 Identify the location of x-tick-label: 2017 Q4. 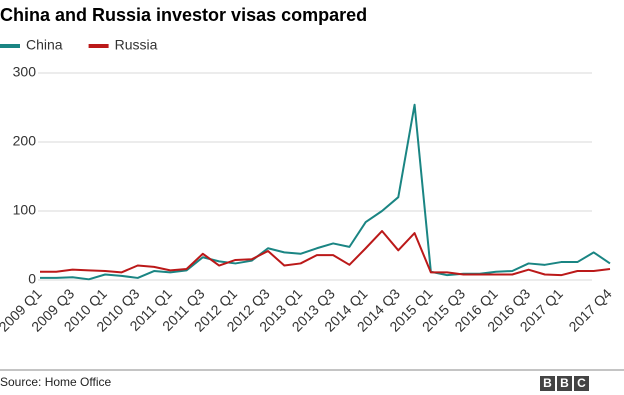
(589, 309).